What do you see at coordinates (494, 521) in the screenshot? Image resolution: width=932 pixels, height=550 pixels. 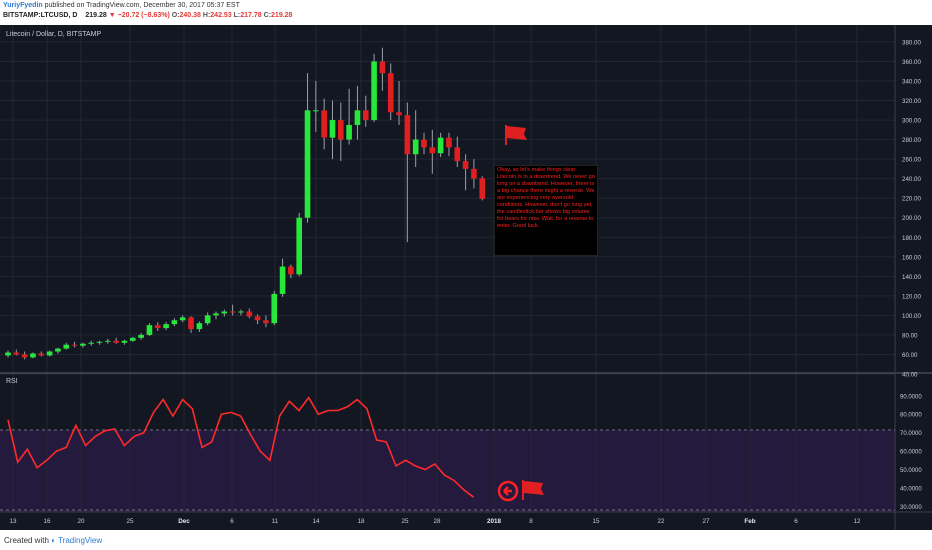 I see `date-tick-label: 2018` at bounding box center [494, 521].